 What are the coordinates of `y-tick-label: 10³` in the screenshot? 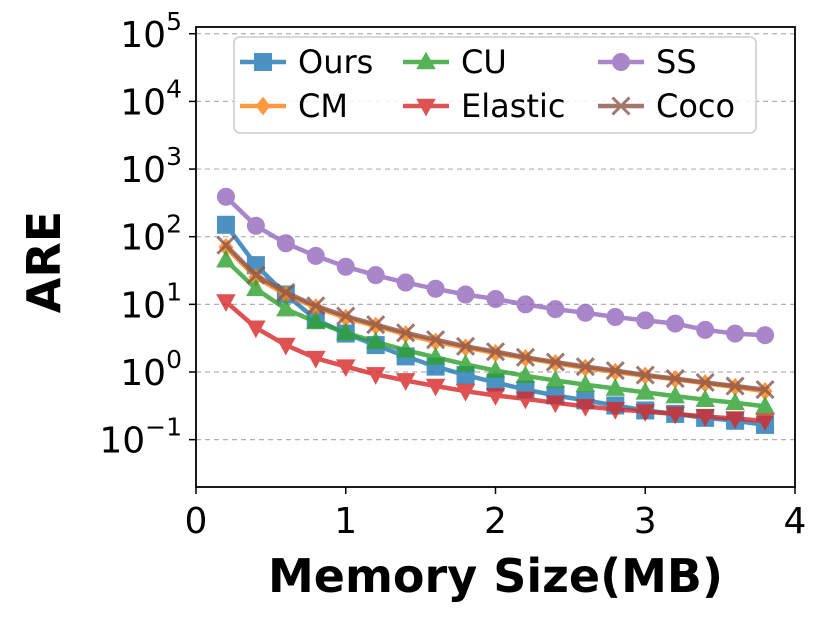 It's located at (151, 166).